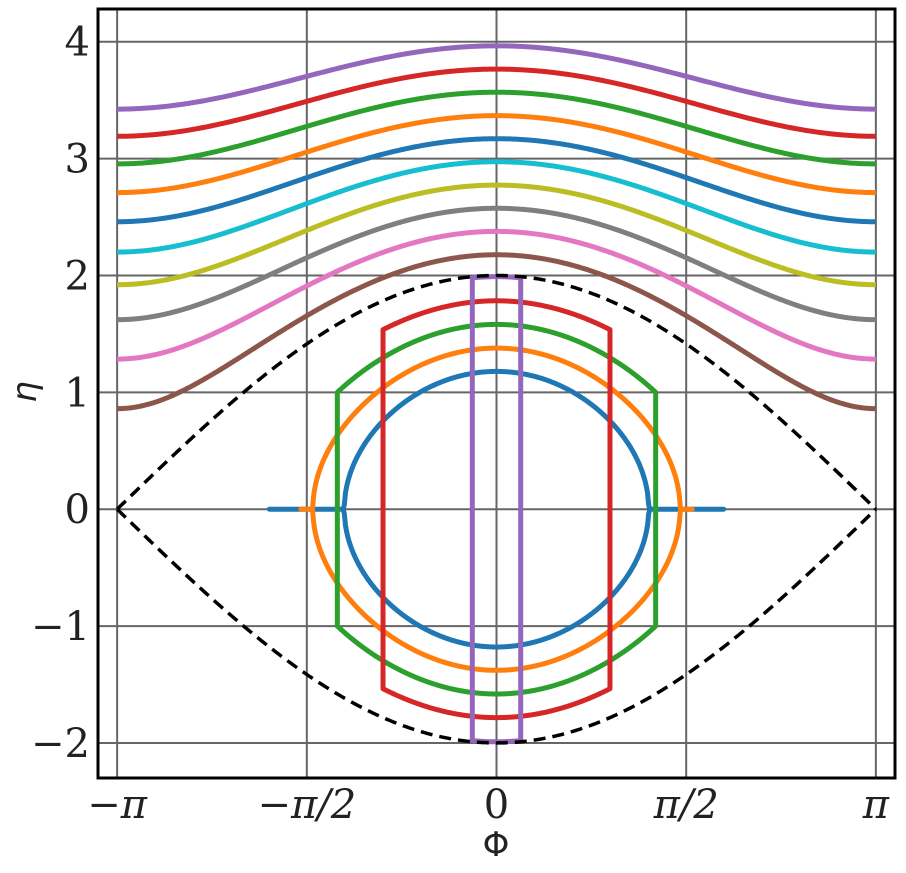 The image size is (906, 873). Describe the element at coordinates (876, 805) in the screenshot. I see `x-tick-label: π` at that location.